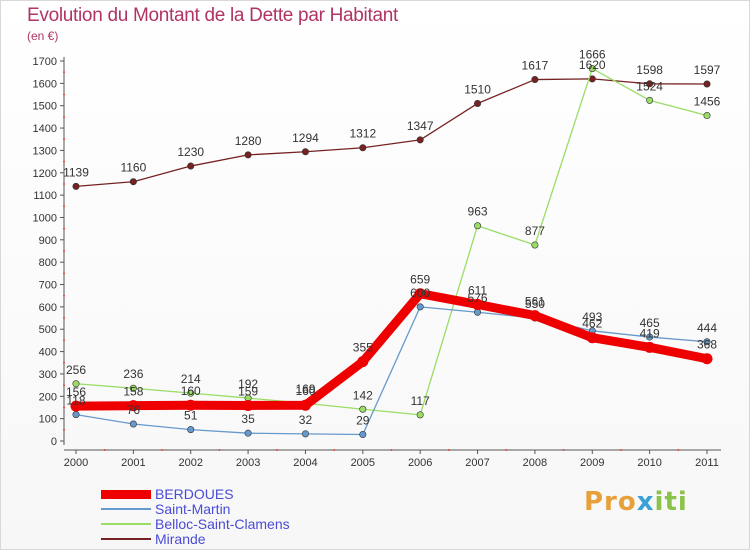 The width and height of the screenshot is (750, 551). What do you see at coordinates (248, 463) in the screenshot?
I see `x-tick-label: 2003` at bounding box center [248, 463].